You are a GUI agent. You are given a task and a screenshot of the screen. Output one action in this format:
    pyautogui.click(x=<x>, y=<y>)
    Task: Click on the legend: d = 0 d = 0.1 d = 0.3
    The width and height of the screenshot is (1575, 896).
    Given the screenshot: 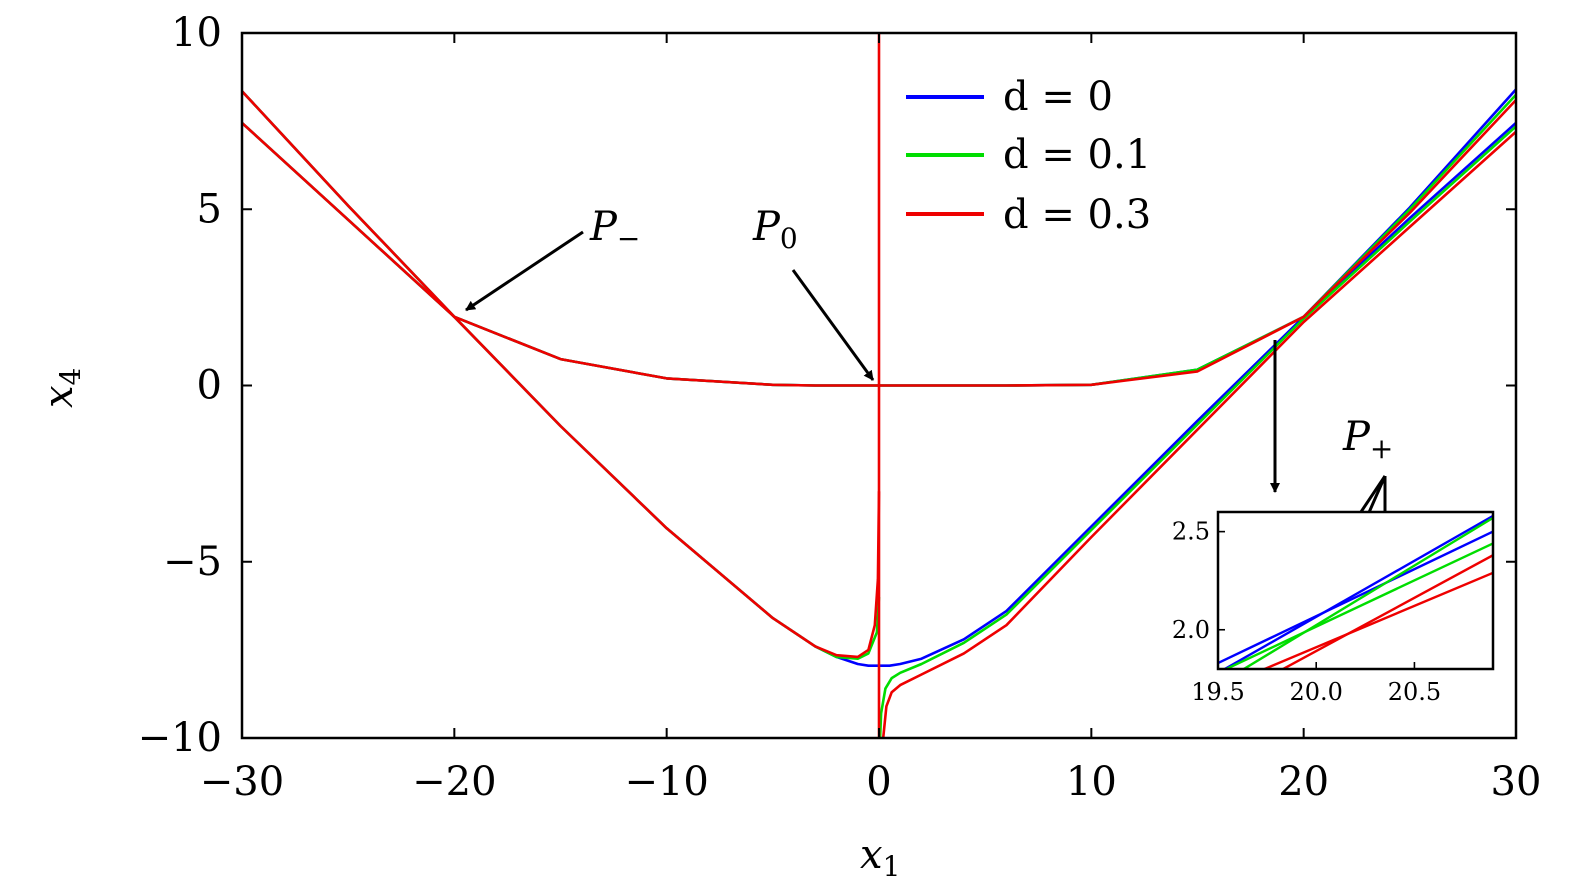 What is the action you would take?
    pyautogui.click(x=1028, y=156)
    